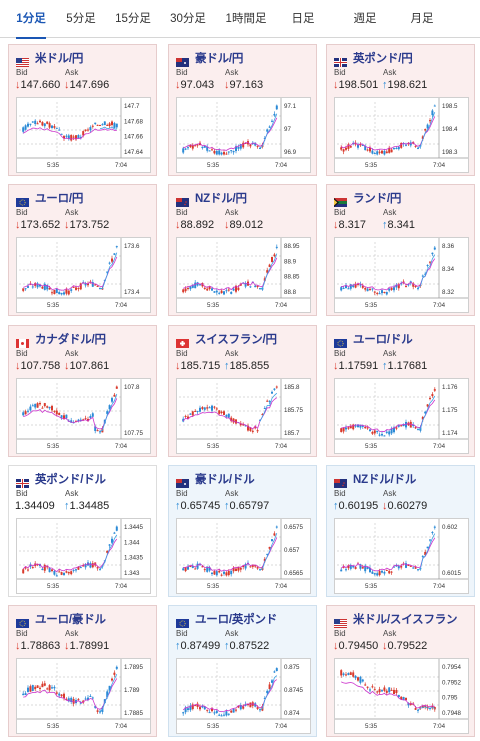 The image size is (480, 741). Describe the element at coordinates (405, 620) in the screenshot. I see `currency-pair-name: 米ドル/スイスフラン` at that location.